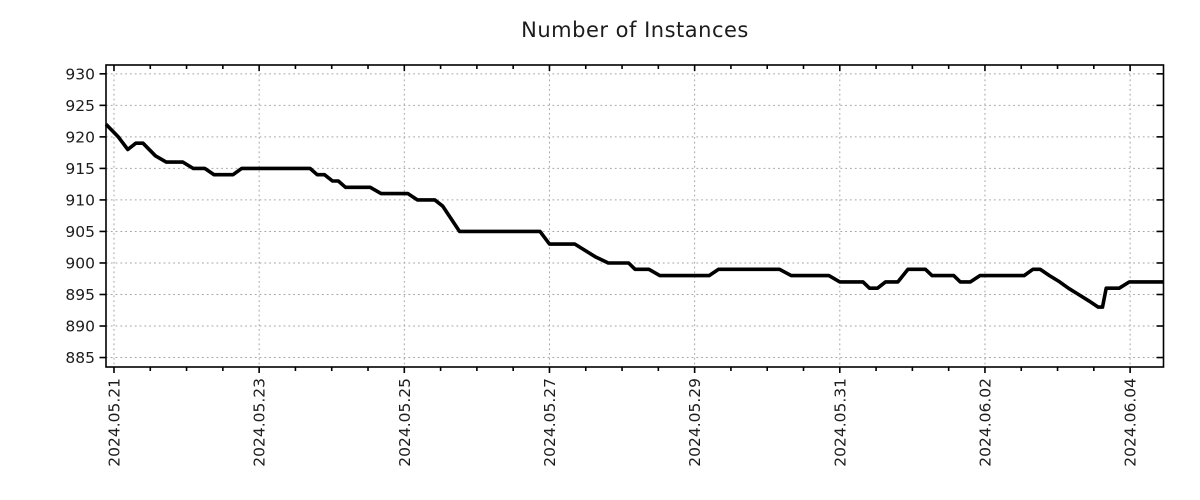 The image size is (1200, 500). What do you see at coordinates (114, 422) in the screenshot?
I see `x-tick-label: 2024.05.21` at bounding box center [114, 422].